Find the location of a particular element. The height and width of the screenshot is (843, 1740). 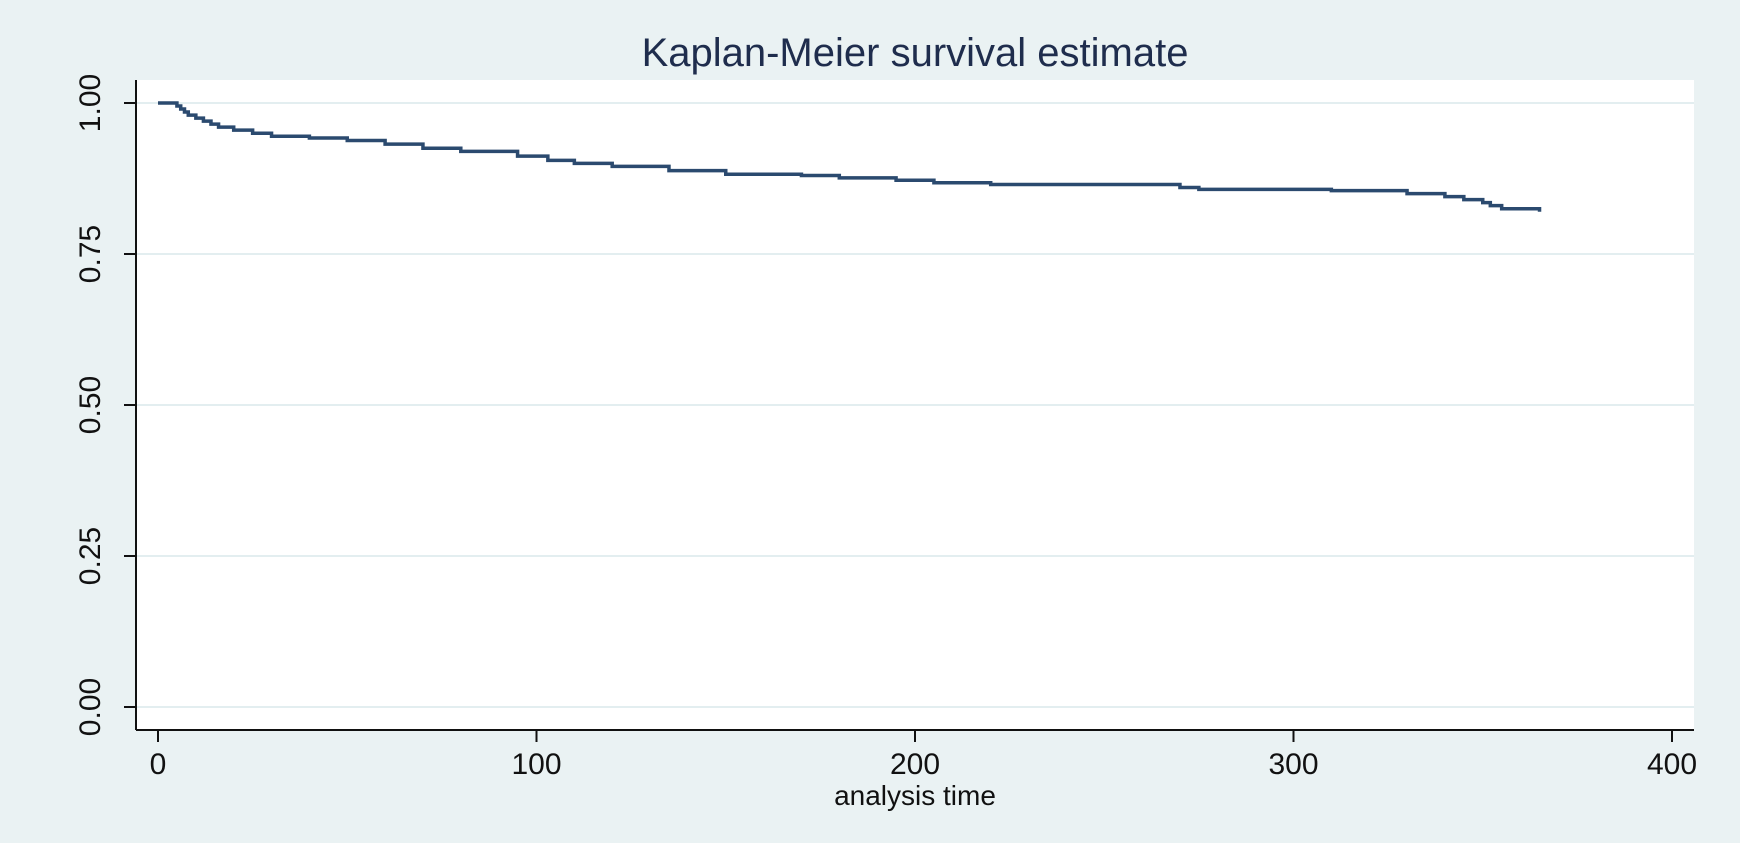

y-tick-label-4: 1.00 is located at coordinates (90, 103).